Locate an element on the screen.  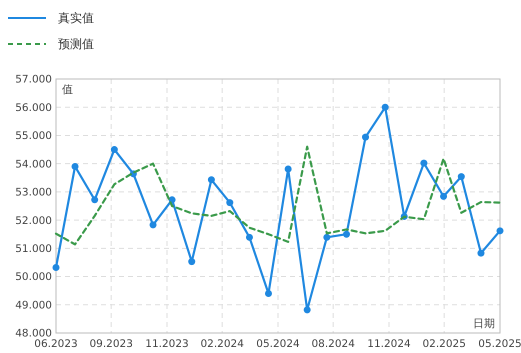
x-tick-label: 05.2024 is located at coordinates (278, 344).